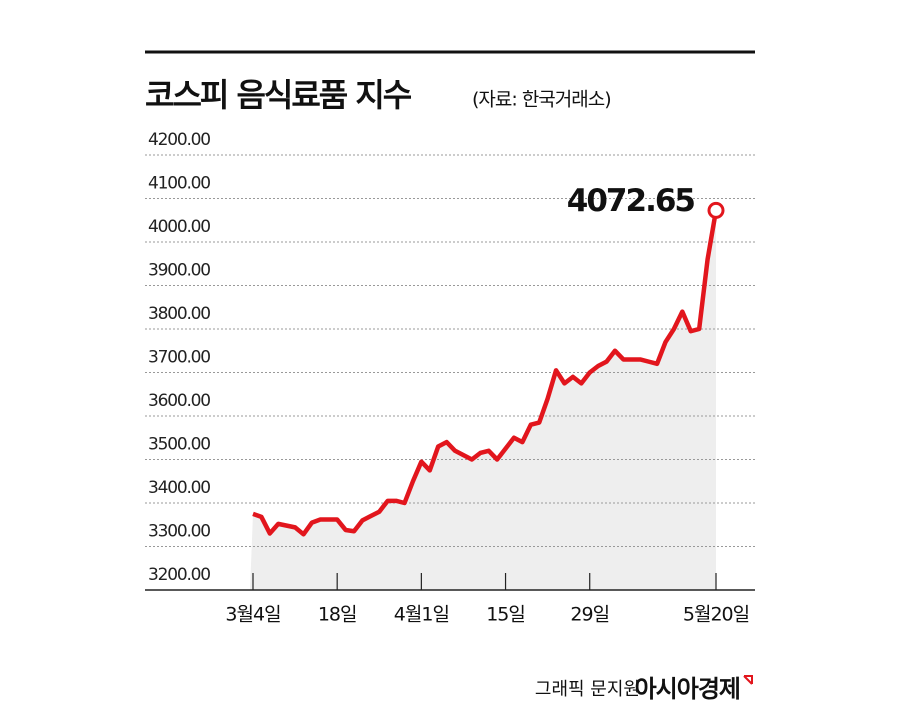 The height and width of the screenshot is (714, 900). Describe the element at coordinates (179, 358) in the screenshot. I see `y-tick-label: 3700.00` at that location.